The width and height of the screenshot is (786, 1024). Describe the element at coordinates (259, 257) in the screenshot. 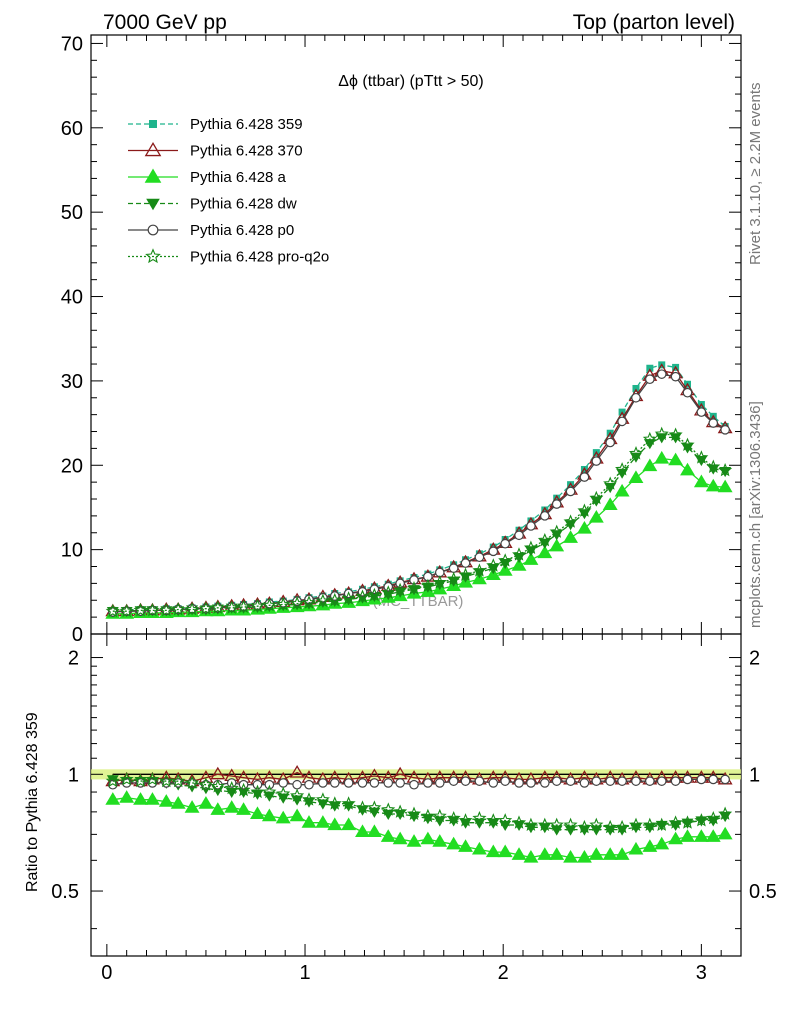

I see `legend-label: Pythia 6.428 pro-q2o` at that location.